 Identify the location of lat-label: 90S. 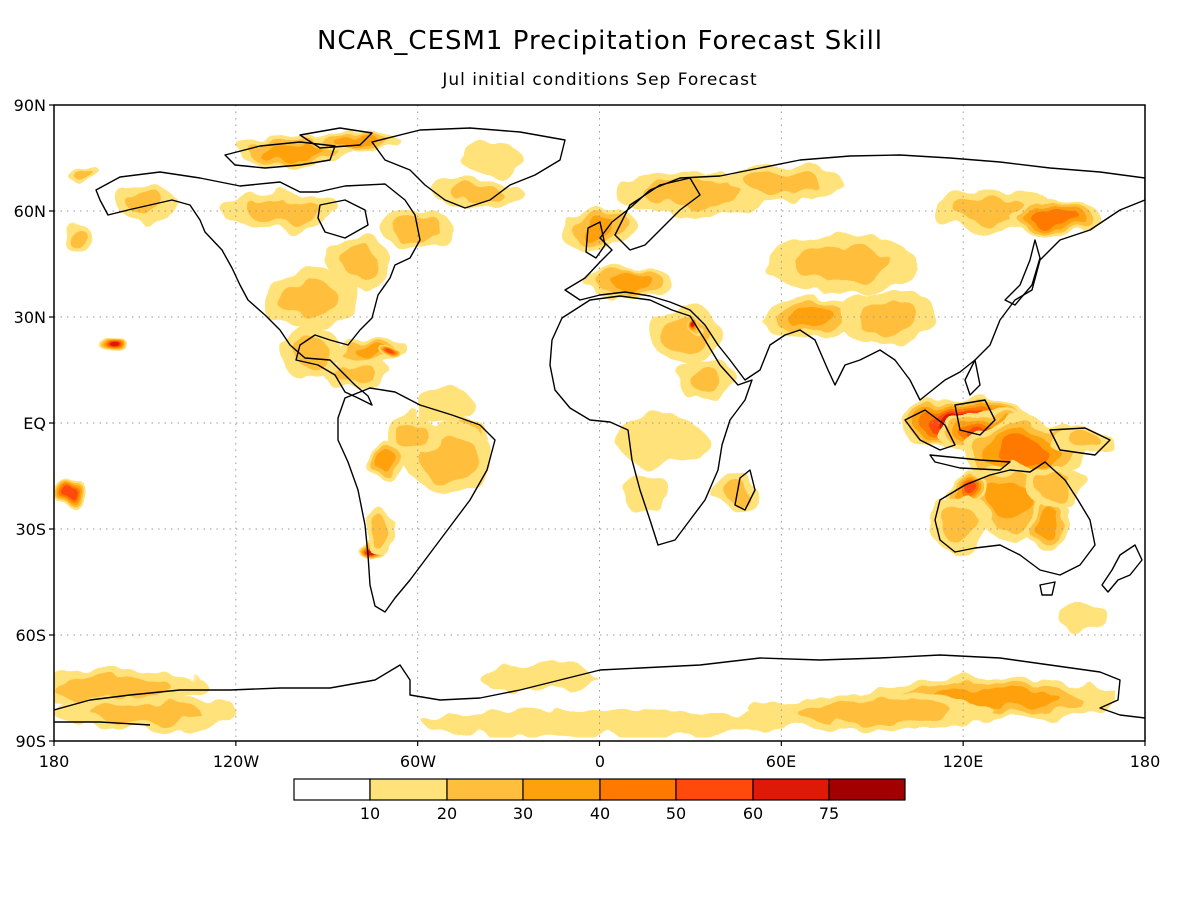
(30, 741).